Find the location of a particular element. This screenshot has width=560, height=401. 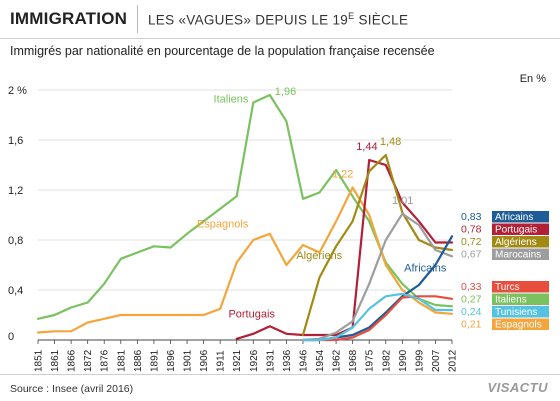

y-tick-label: 0 is located at coordinates (11, 337).